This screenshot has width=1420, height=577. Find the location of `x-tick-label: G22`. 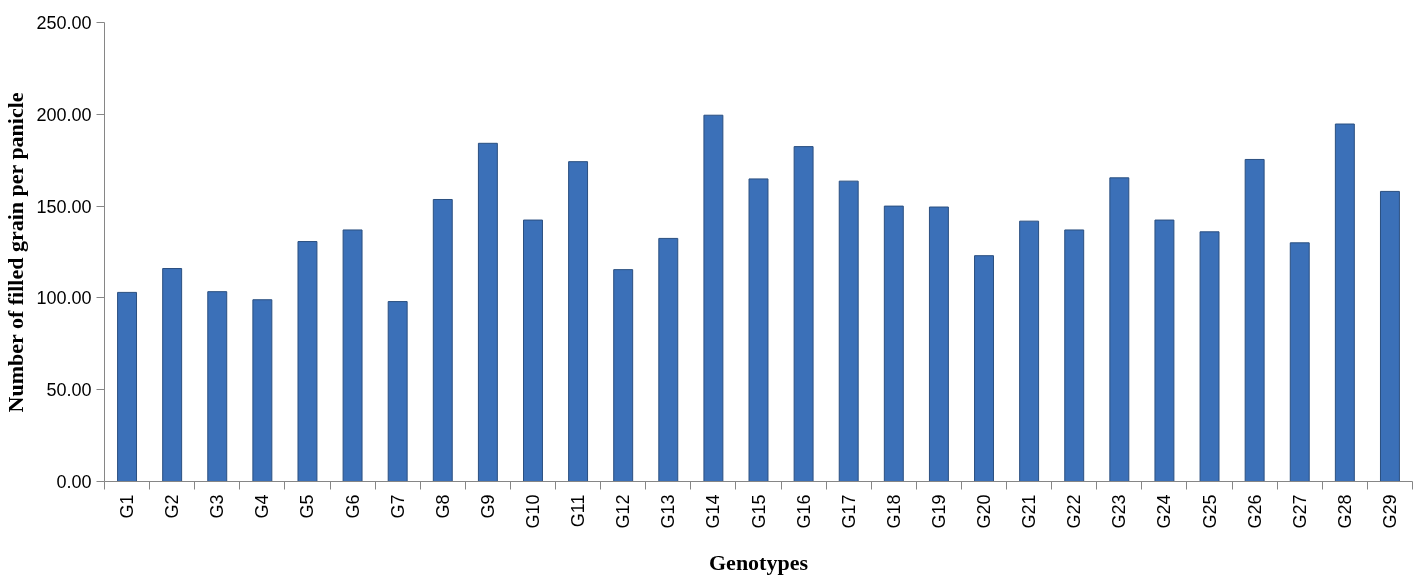

x-tick-label: G22 is located at coordinates (1074, 511).